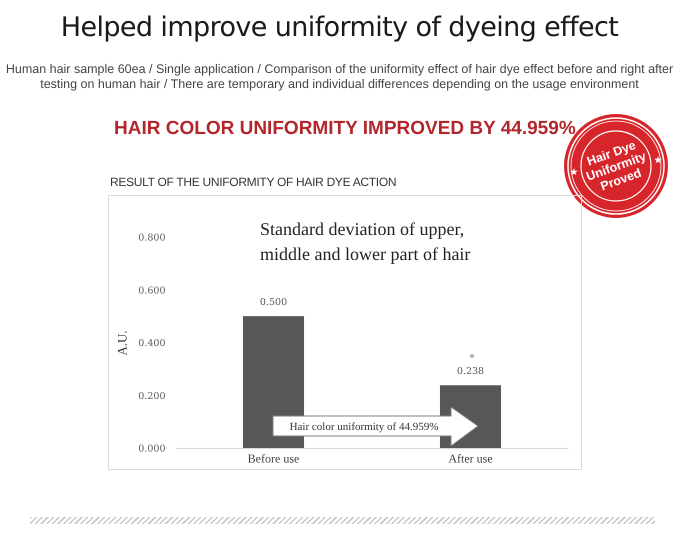 This screenshot has width=679, height=542. I want to click on chart-title: Helped improve uniformity of dyeing effect, so click(340, 27).